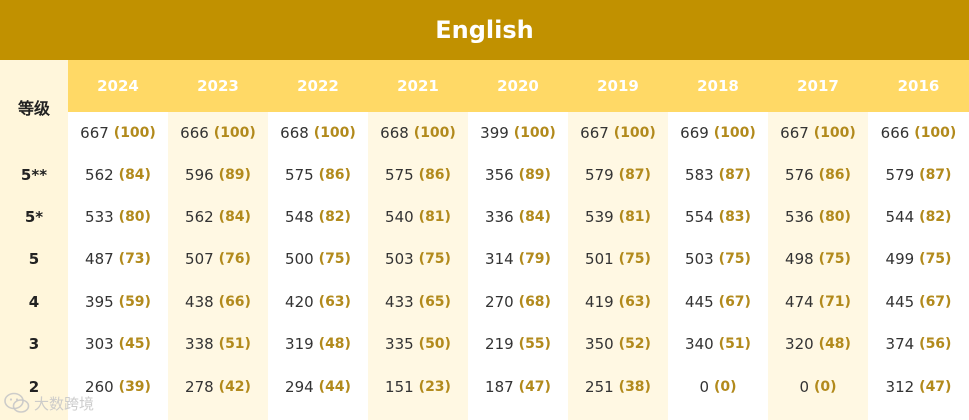 This screenshot has width=969, height=420. What do you see at coordinates (918, 217) in the screenshot?
I see `table-cell: 544 (82)` at bounding box center [918, 217].